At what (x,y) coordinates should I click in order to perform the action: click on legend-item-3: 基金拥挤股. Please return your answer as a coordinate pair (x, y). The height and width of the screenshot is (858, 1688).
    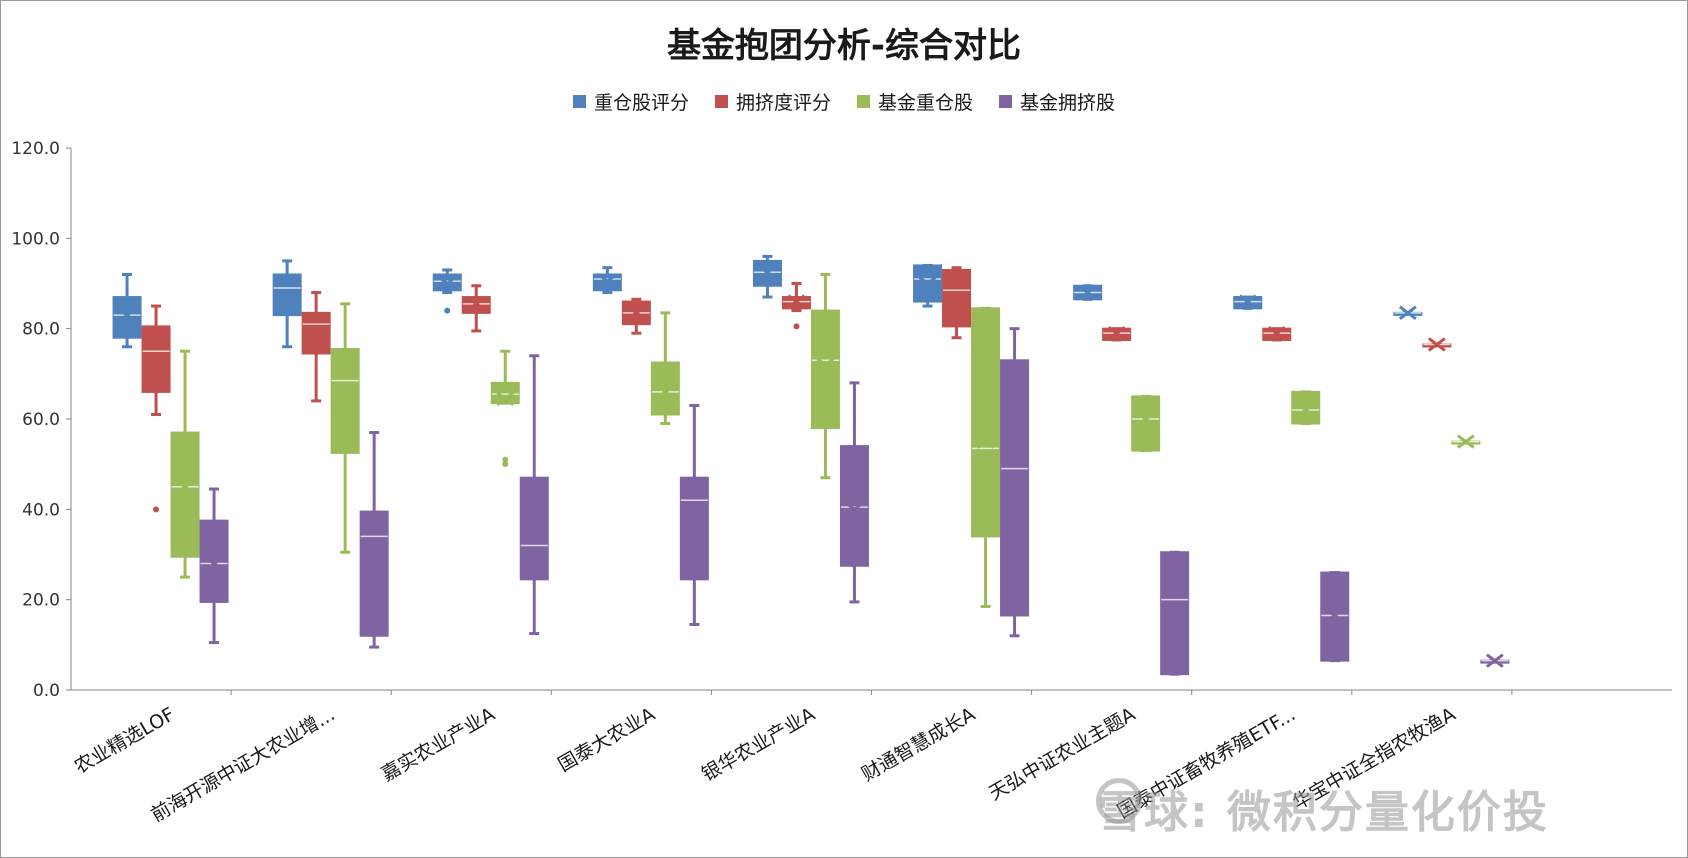
    Looking at the image, I should click on (1057, 101).